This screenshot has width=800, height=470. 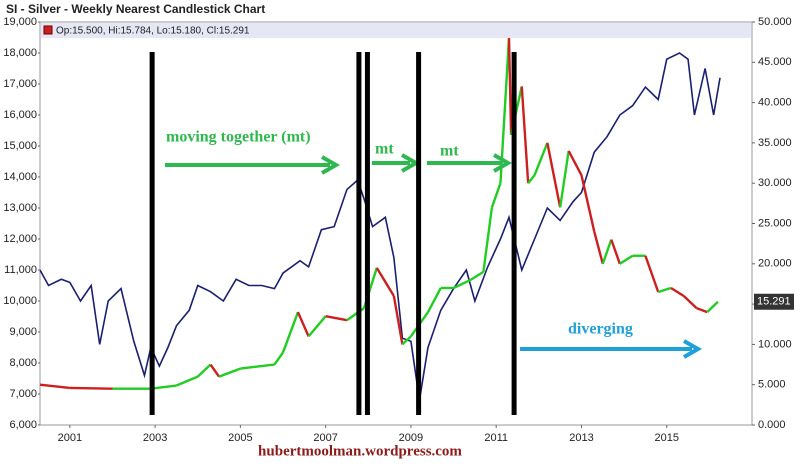 I want to click on x-tick-label: 2011, so click(x=496, y=438).